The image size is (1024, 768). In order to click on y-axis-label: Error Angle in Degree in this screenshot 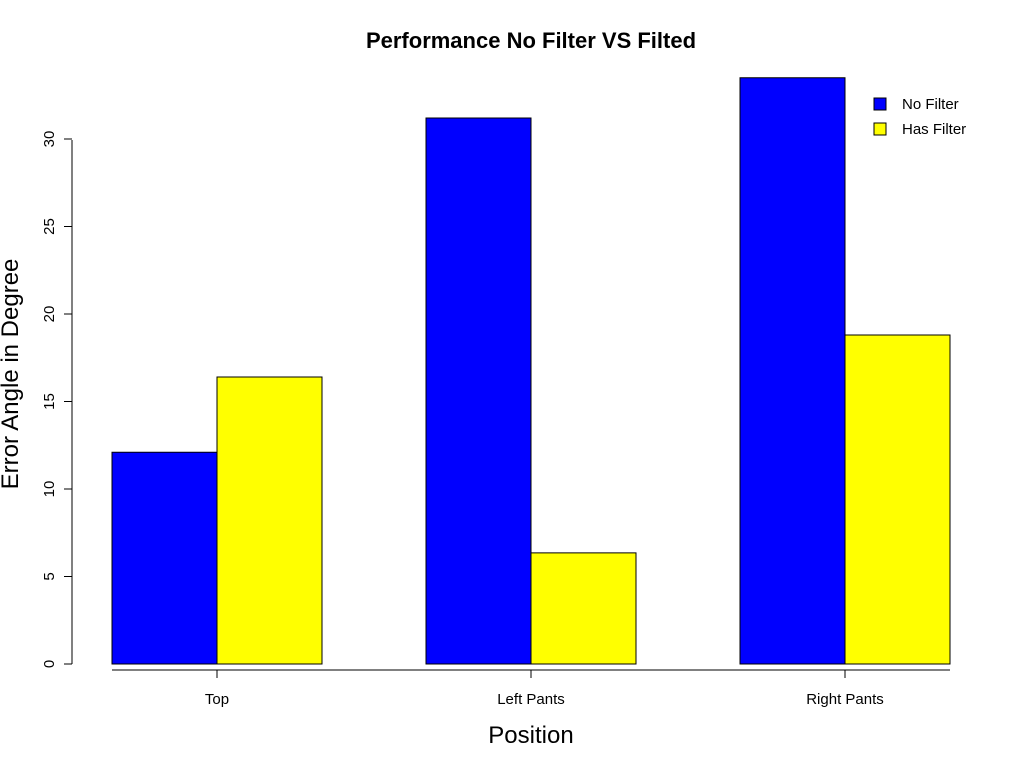, I will do `click(12, 374)`.